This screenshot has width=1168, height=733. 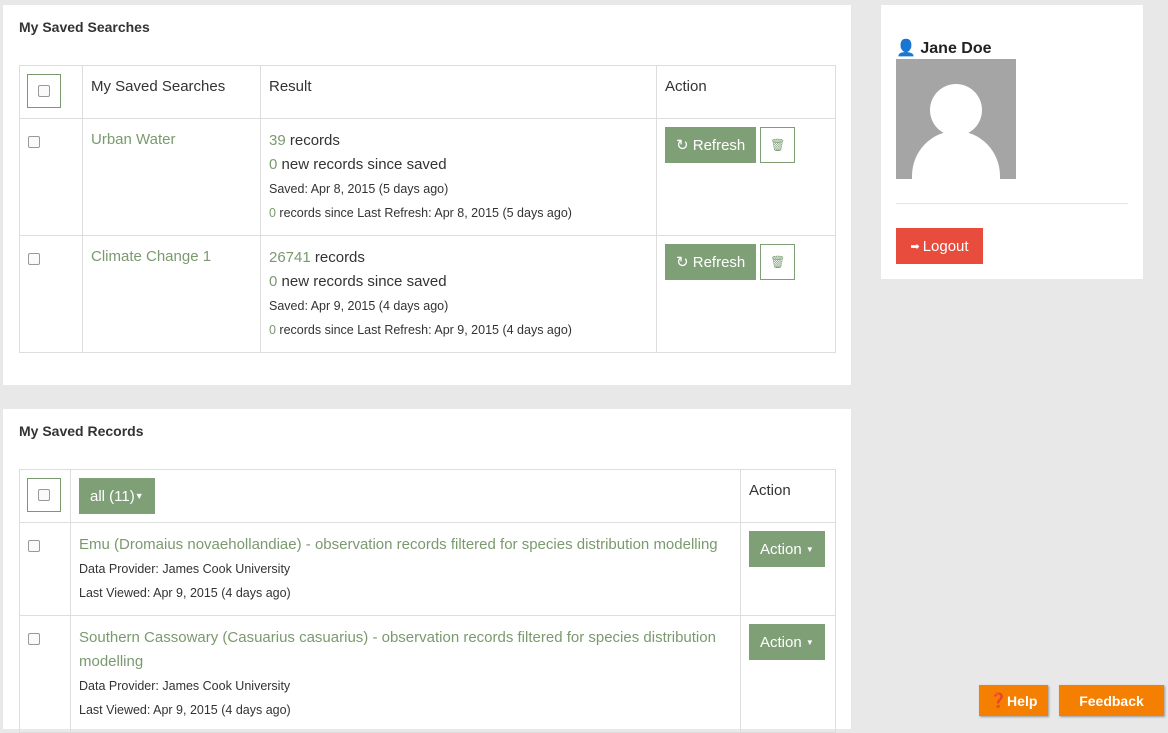 I want to click on divider, so click(x=1012, y=203).